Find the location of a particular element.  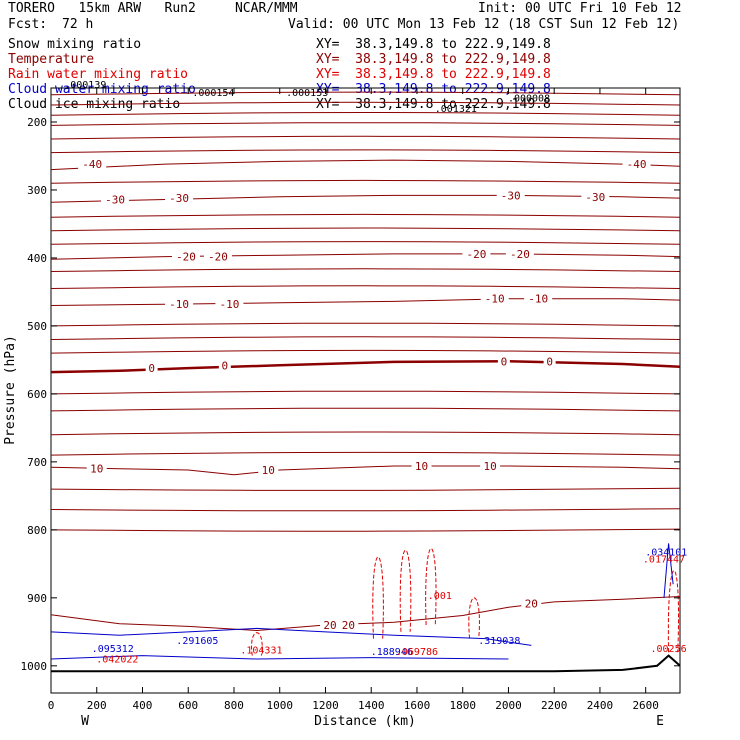

y-tick-label: 200 is located at coordinates (37, 122).